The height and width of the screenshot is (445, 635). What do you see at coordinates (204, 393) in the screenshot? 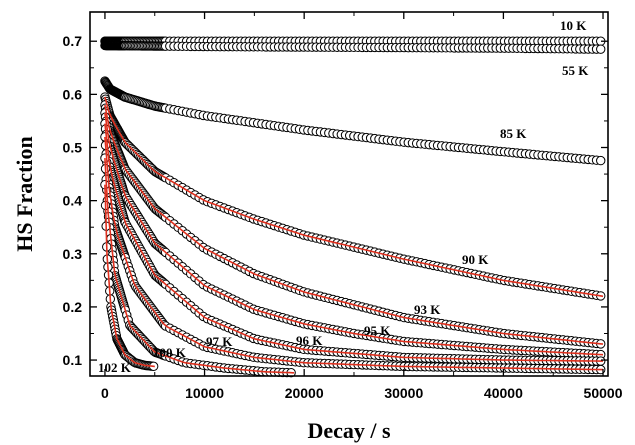
I see `x-tick-label: 10000` at bounding box center [204, 393].